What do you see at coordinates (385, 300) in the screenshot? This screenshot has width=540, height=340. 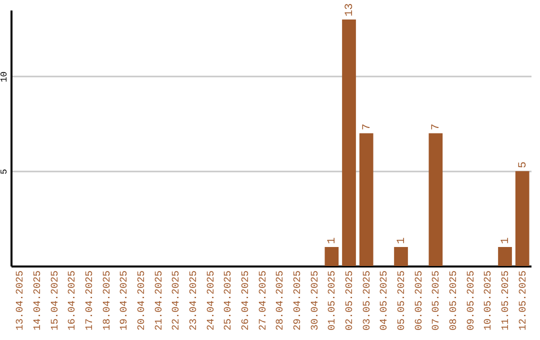 I see `x-tick-label: 04.05.2025` at bounding box center [385, 300].